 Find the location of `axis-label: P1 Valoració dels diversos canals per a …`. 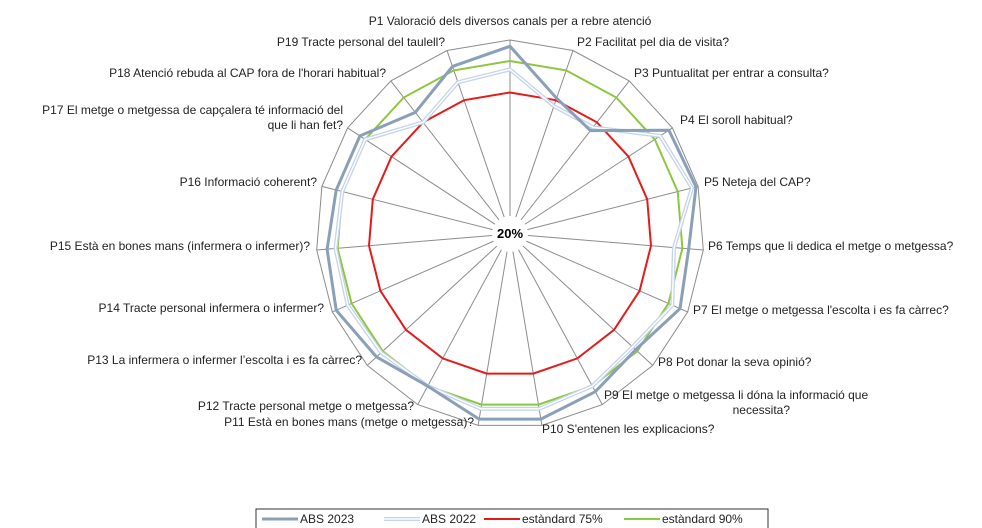

axis-label: P1 Valoració dels diversos canals per a … is located at coordinates (510, 21).